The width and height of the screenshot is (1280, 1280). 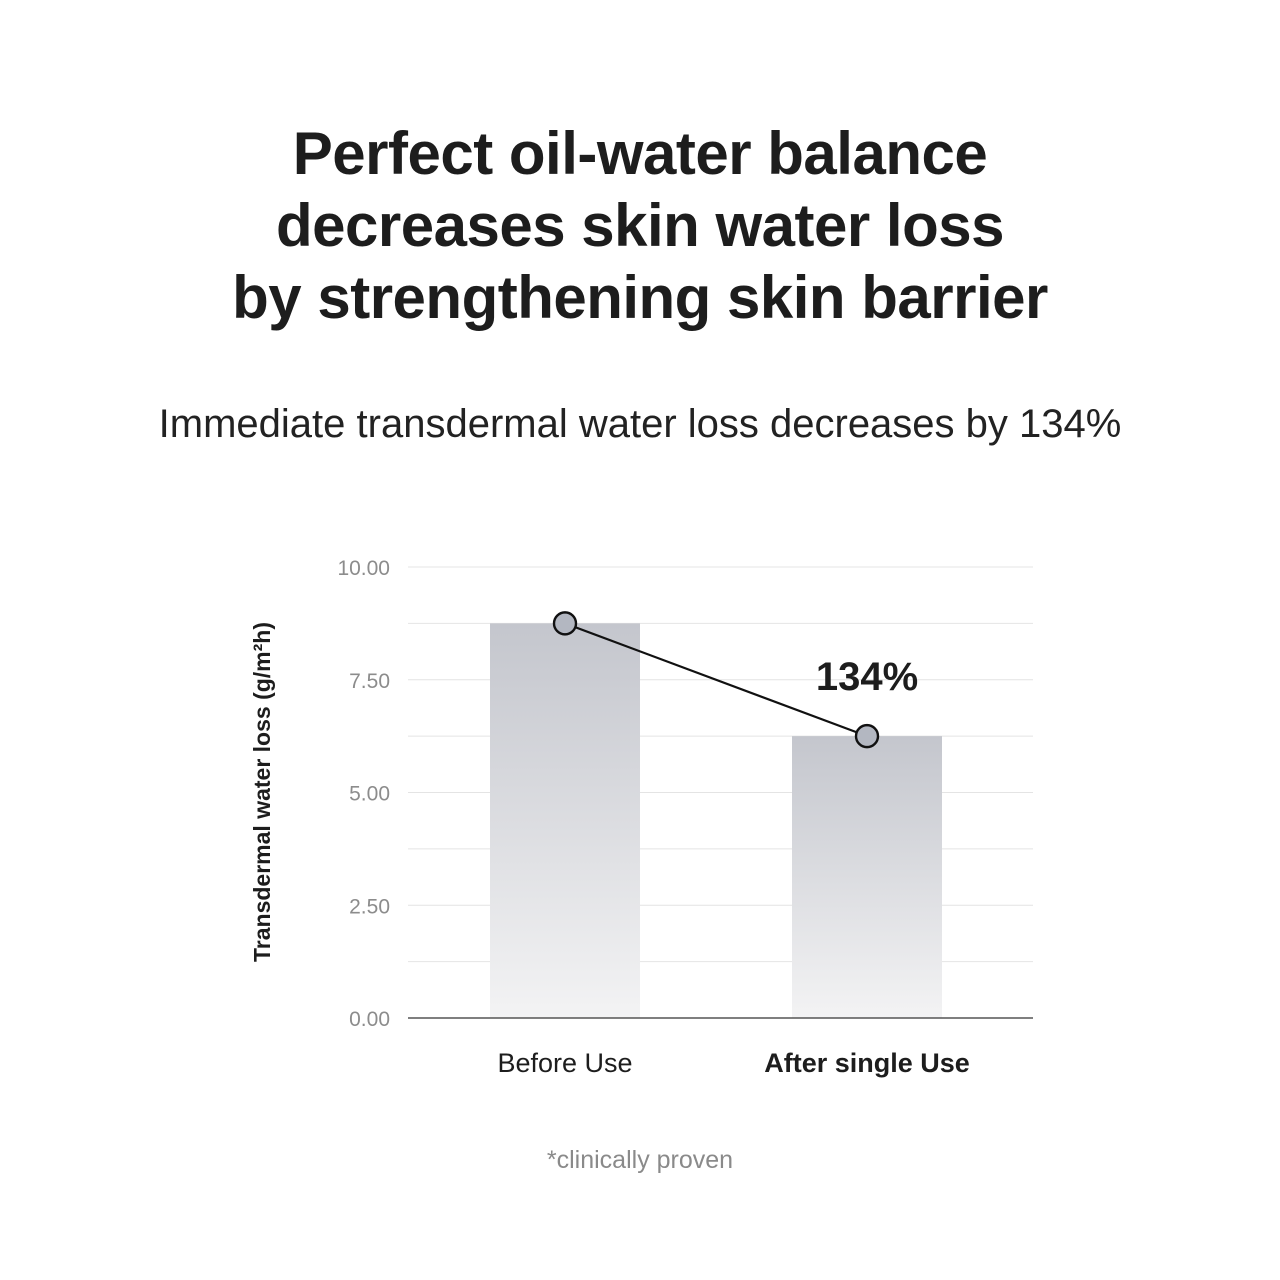 I want to click on trend-line, so click(x=716, y=680).